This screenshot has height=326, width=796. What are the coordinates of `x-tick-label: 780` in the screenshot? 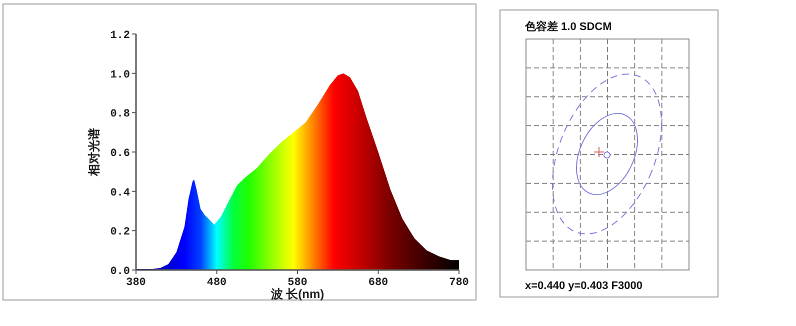 It's located at (459, 283).